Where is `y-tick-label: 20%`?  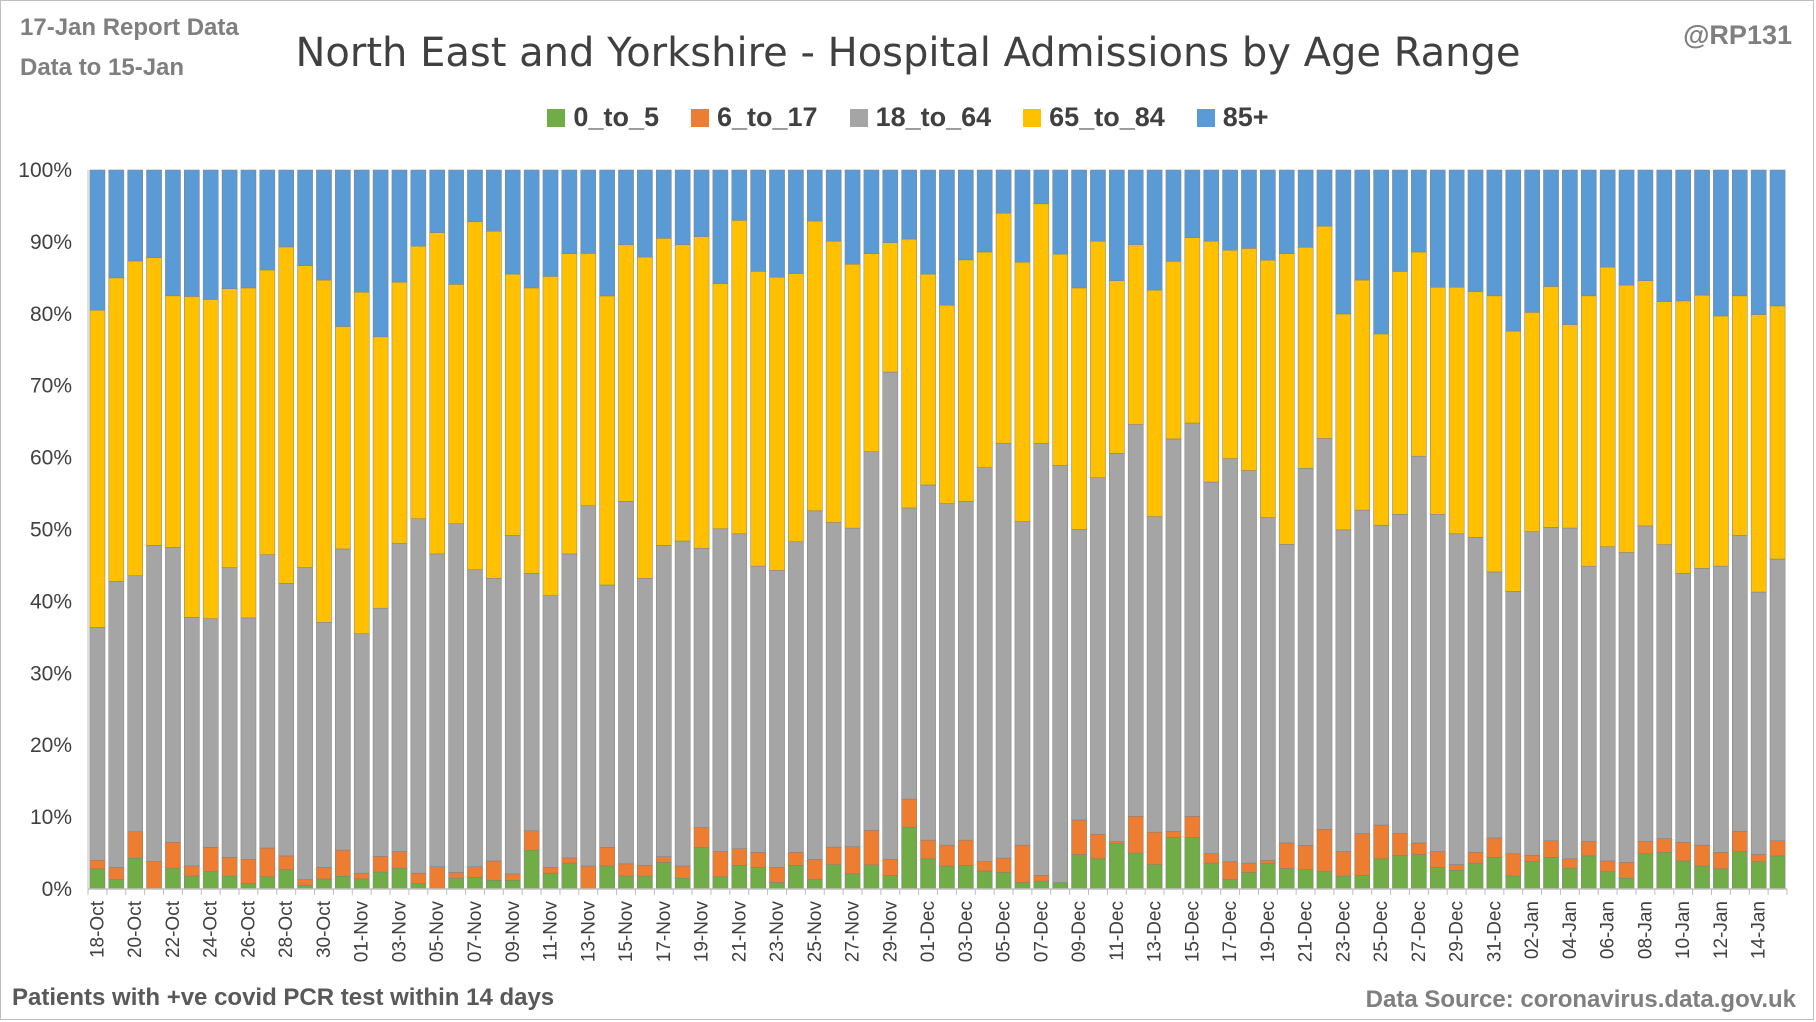 y-tick-label: 20% is located at coordinates (51, 745).